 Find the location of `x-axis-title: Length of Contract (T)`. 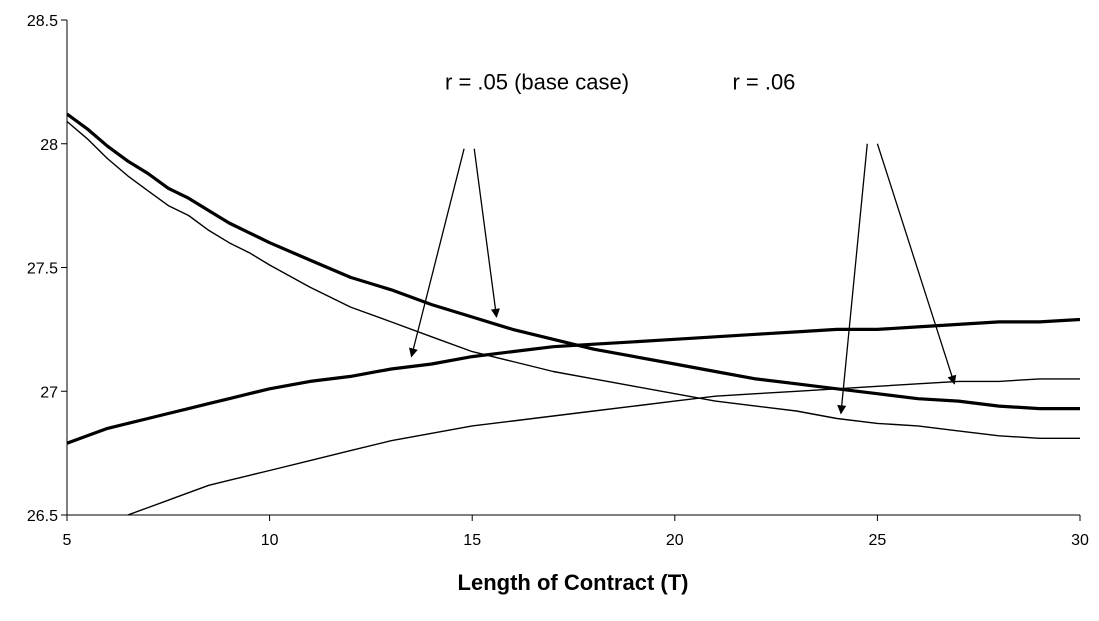

x-axis-title: Length of Contract (T) is located at coordinates (573, 582).